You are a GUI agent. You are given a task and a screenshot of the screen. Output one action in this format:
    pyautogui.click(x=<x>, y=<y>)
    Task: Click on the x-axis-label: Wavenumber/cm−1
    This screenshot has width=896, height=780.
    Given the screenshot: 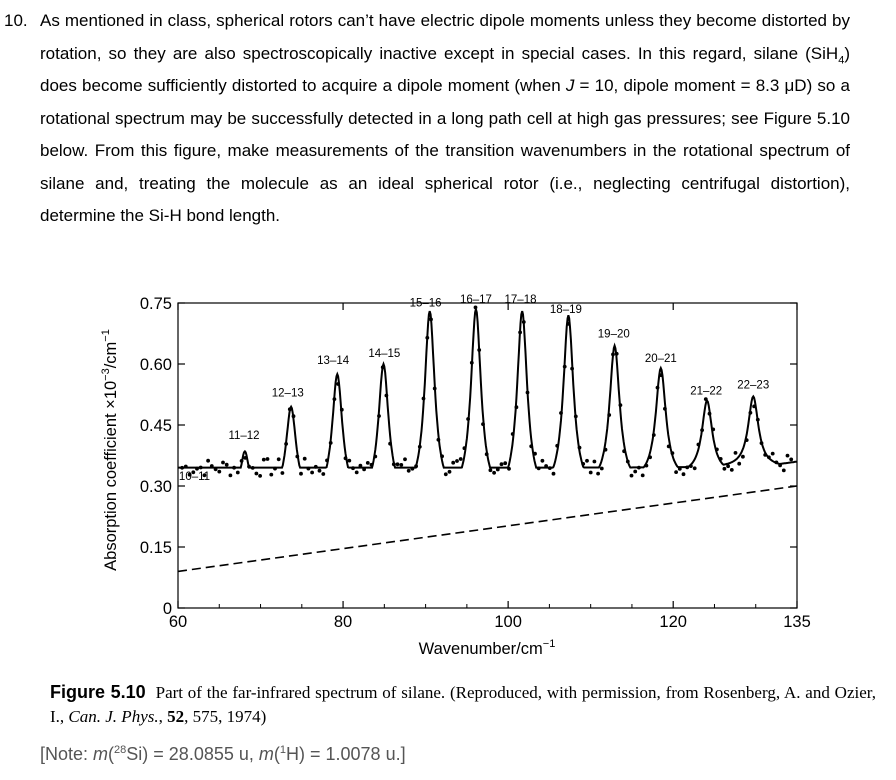 What is the action you would take?
    pyautogui.click(x=487, y=648)
    